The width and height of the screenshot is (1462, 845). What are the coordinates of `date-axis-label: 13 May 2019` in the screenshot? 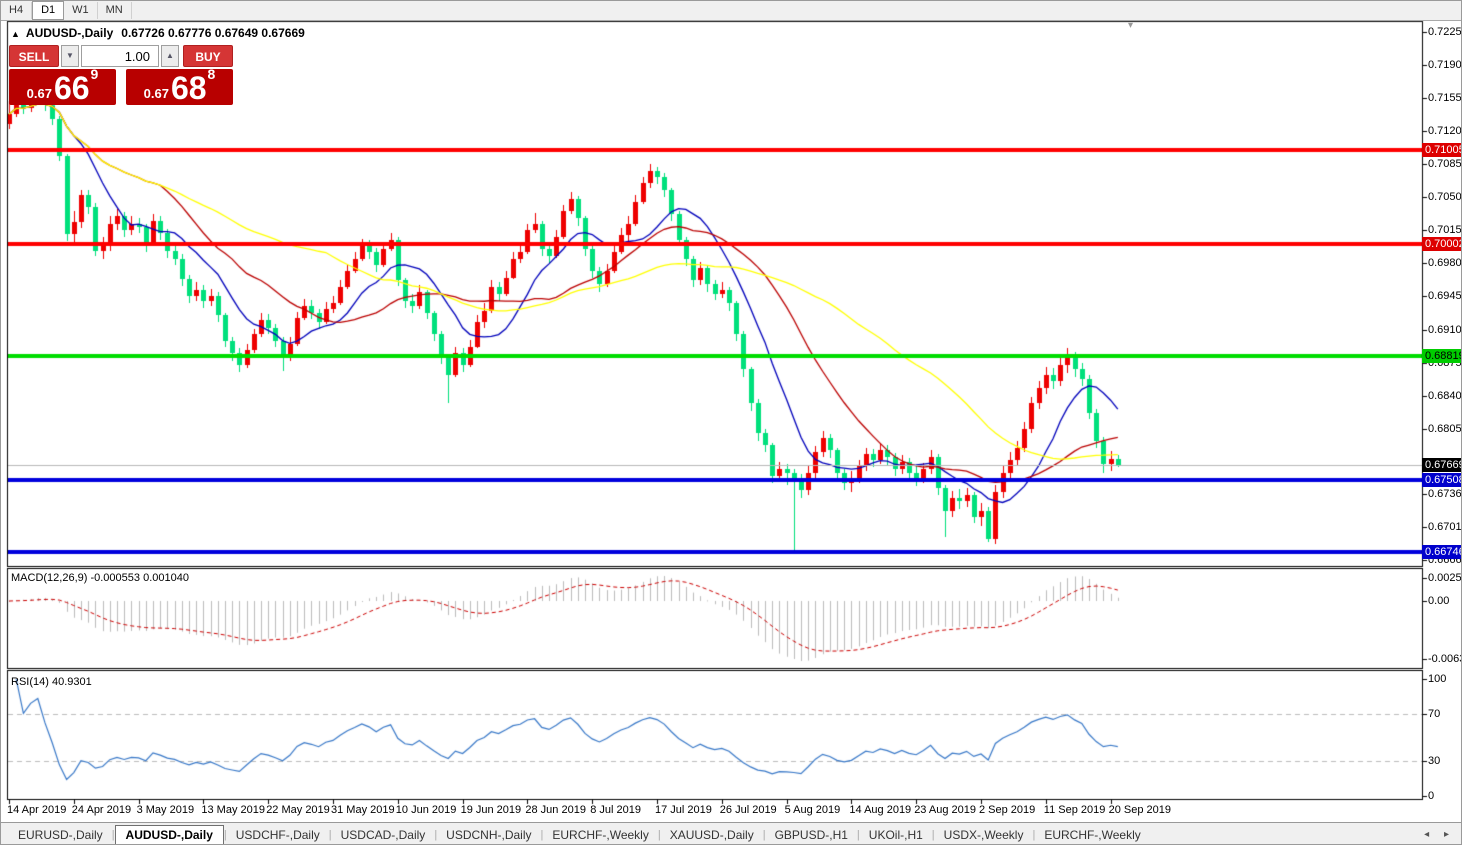 It's located at (233, 810).